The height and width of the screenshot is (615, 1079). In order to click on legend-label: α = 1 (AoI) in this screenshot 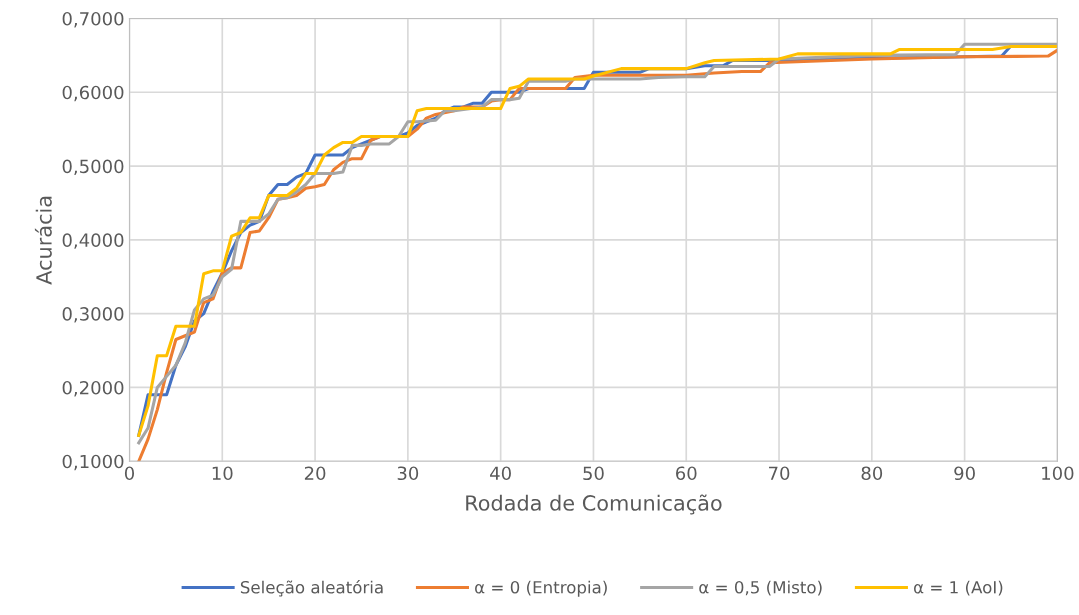, I will do `click(958, 588)`.